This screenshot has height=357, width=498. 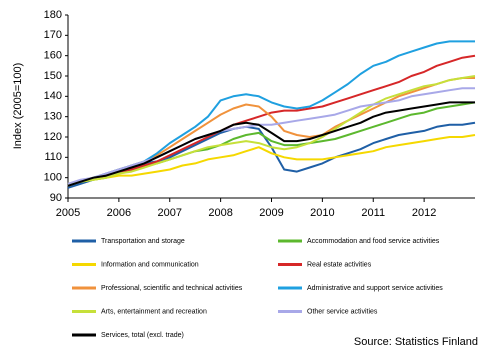 What do you see at coordinates (170, 213) in the screenshot?
I see `x-tick-label: 2007` at bounding box center [170, 213].